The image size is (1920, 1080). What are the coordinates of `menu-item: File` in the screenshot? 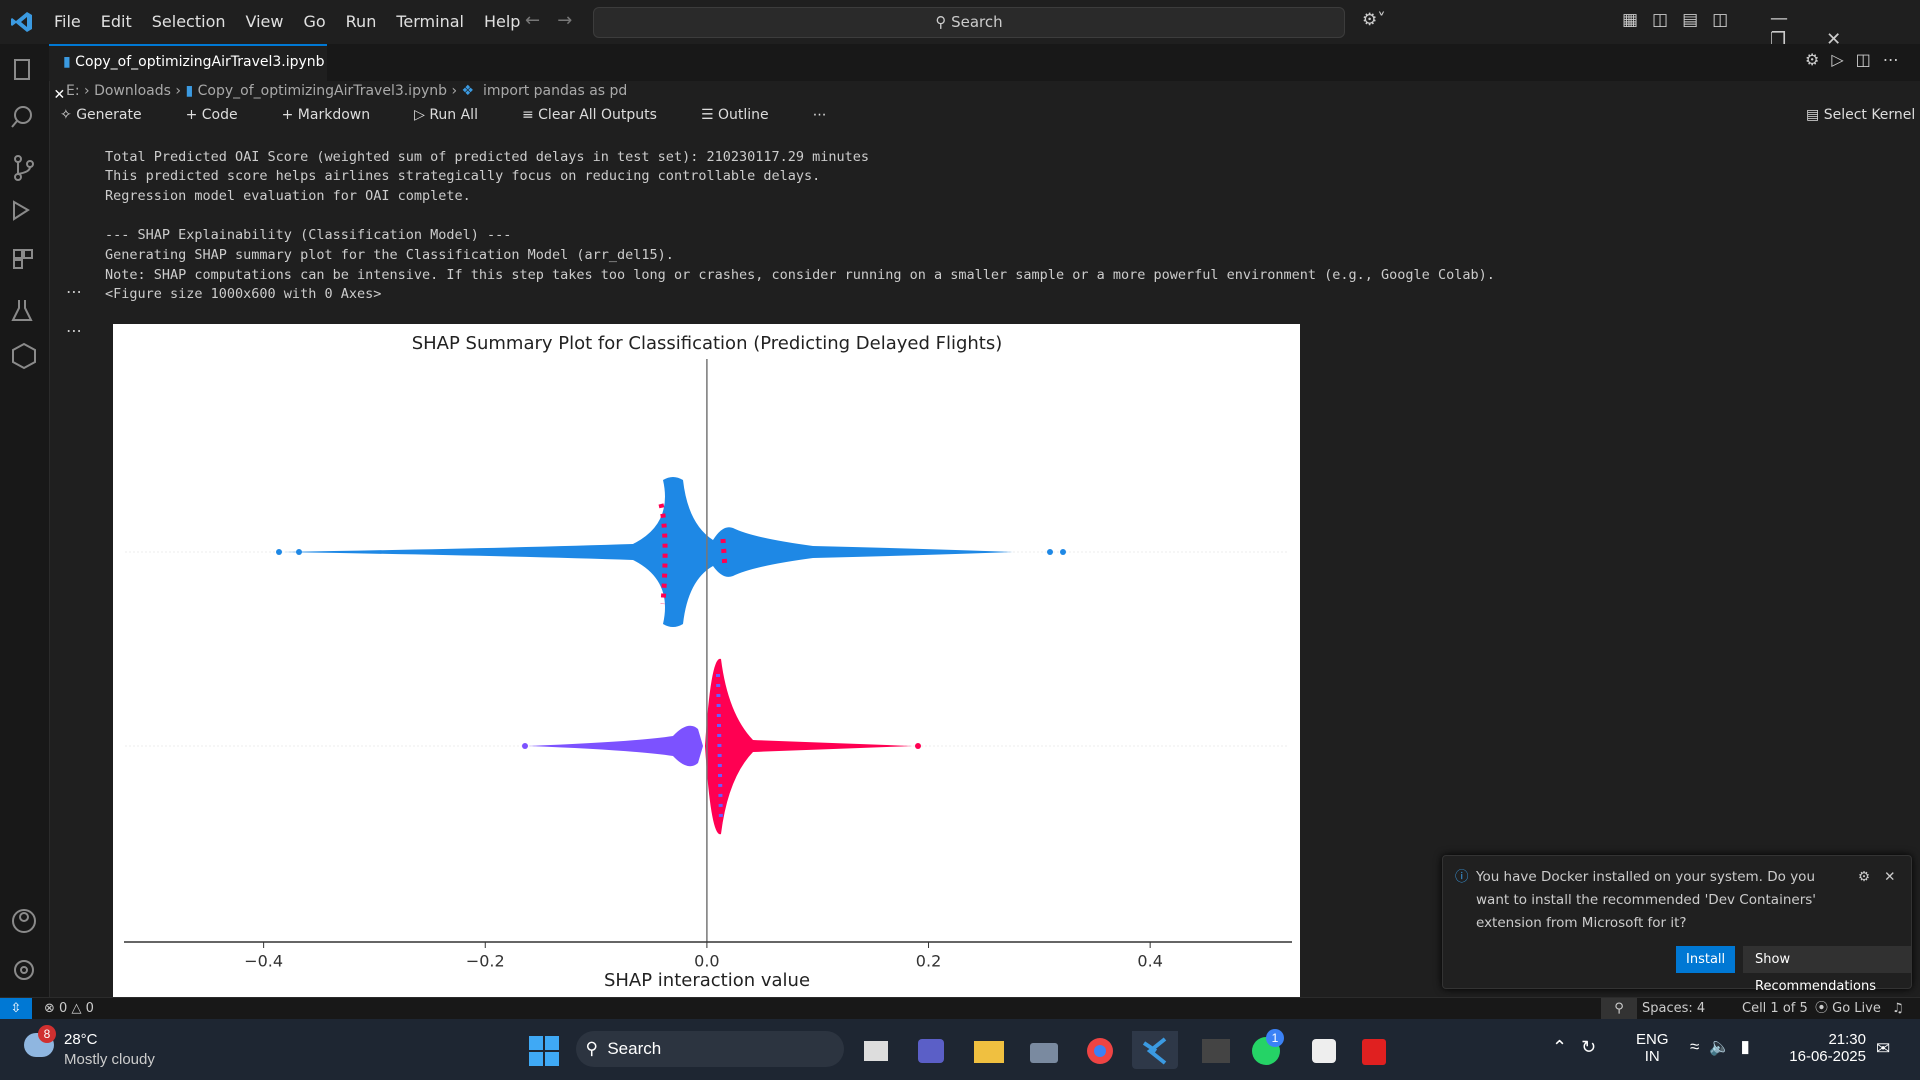 It's located at (67, 21).